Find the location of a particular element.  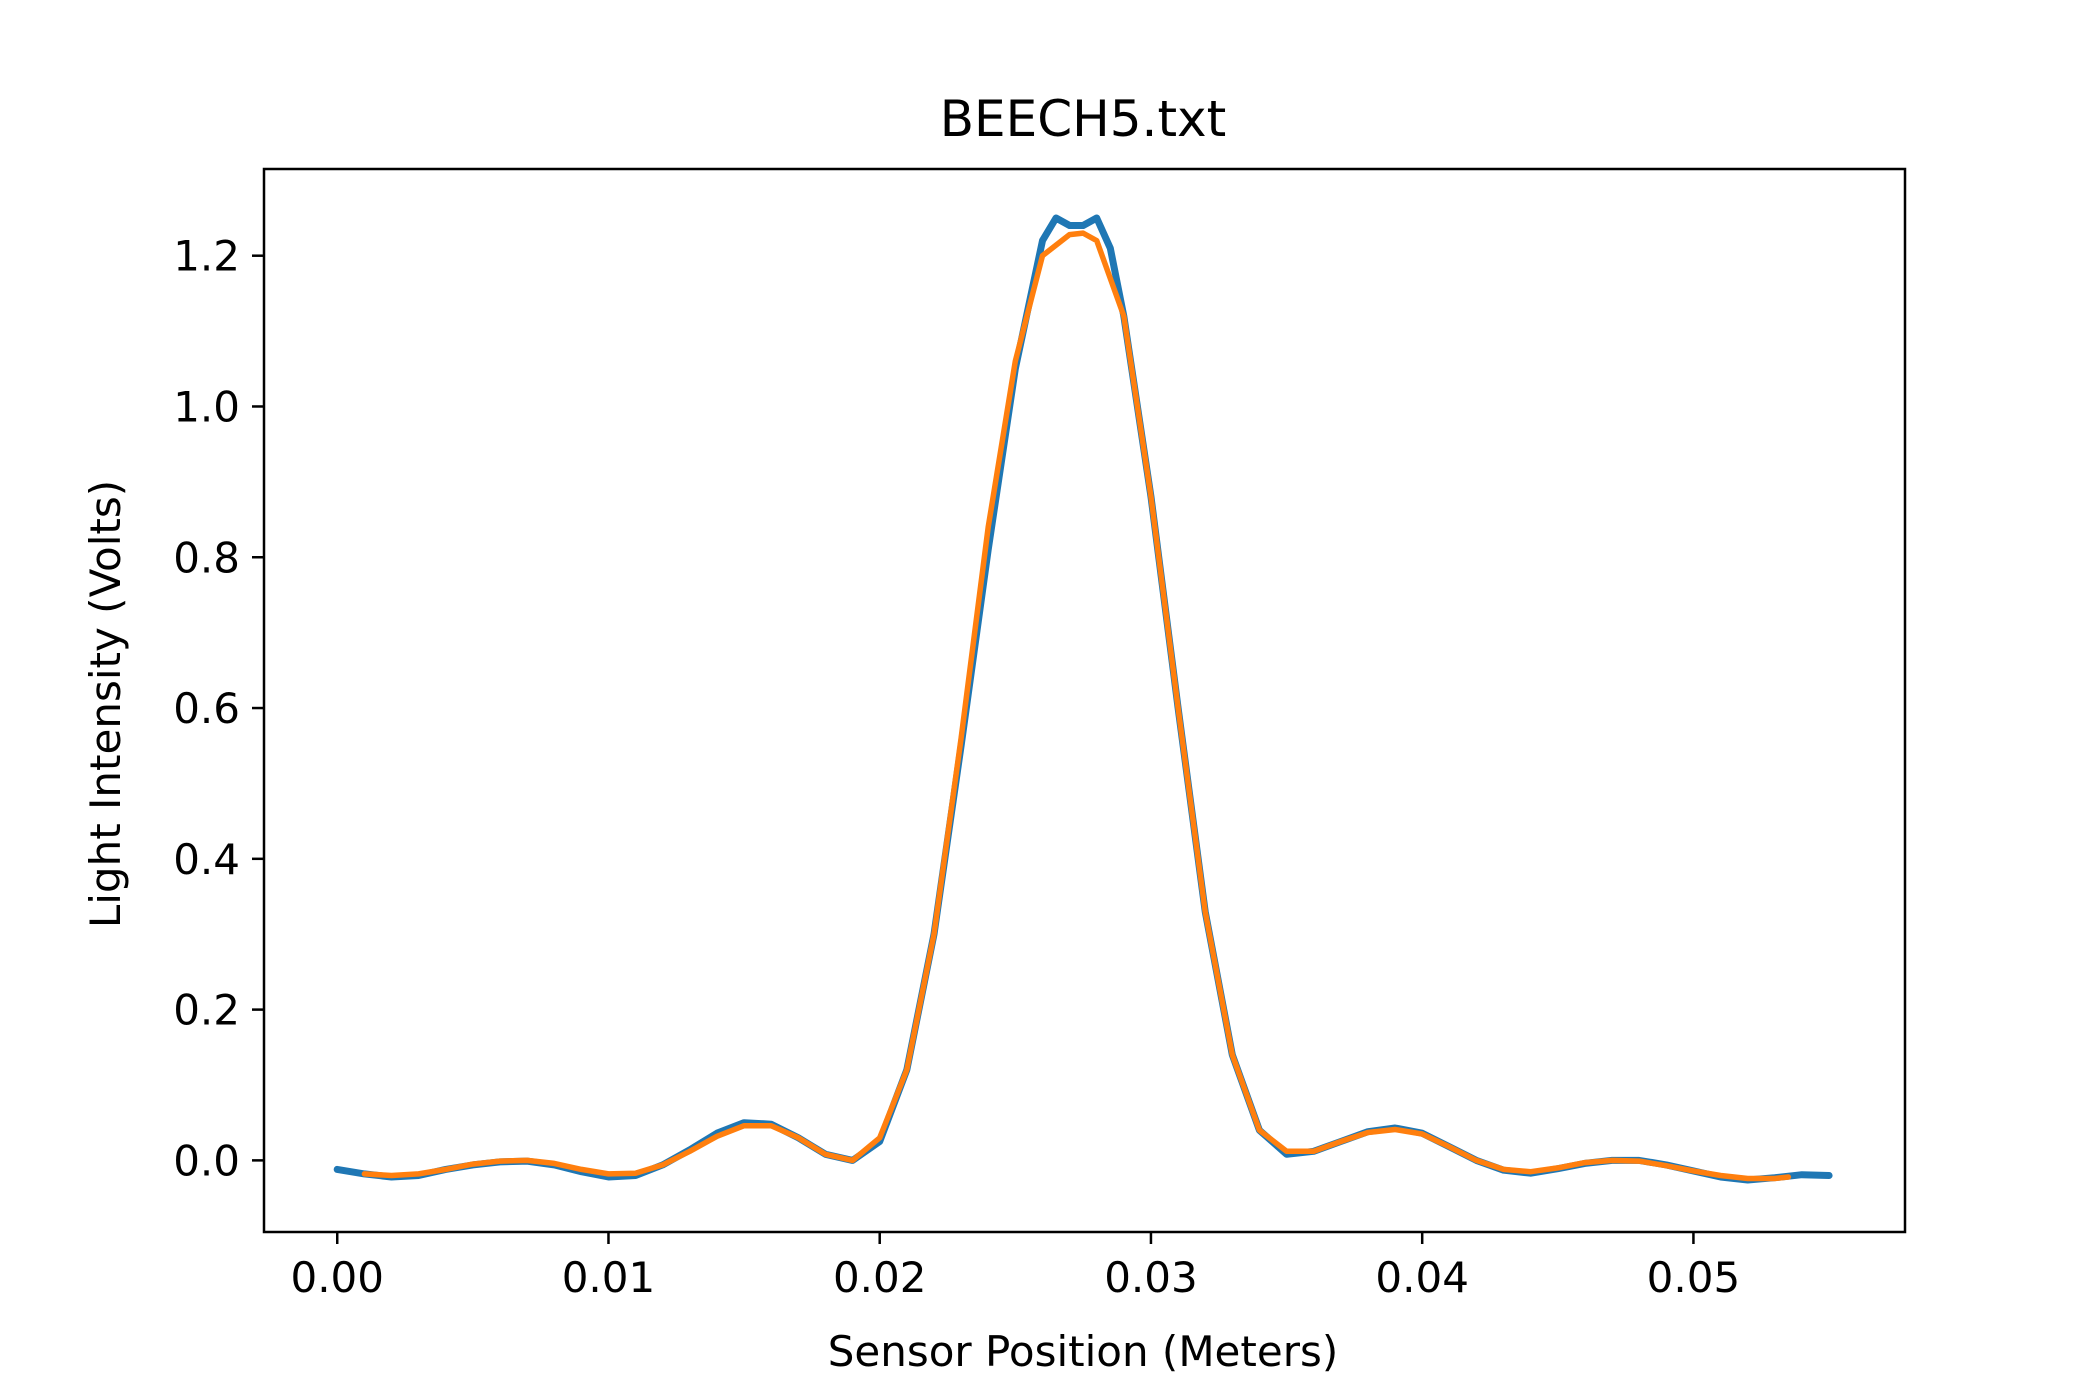

y-tick-label: 1.2 is located at coordinates (206, 256).